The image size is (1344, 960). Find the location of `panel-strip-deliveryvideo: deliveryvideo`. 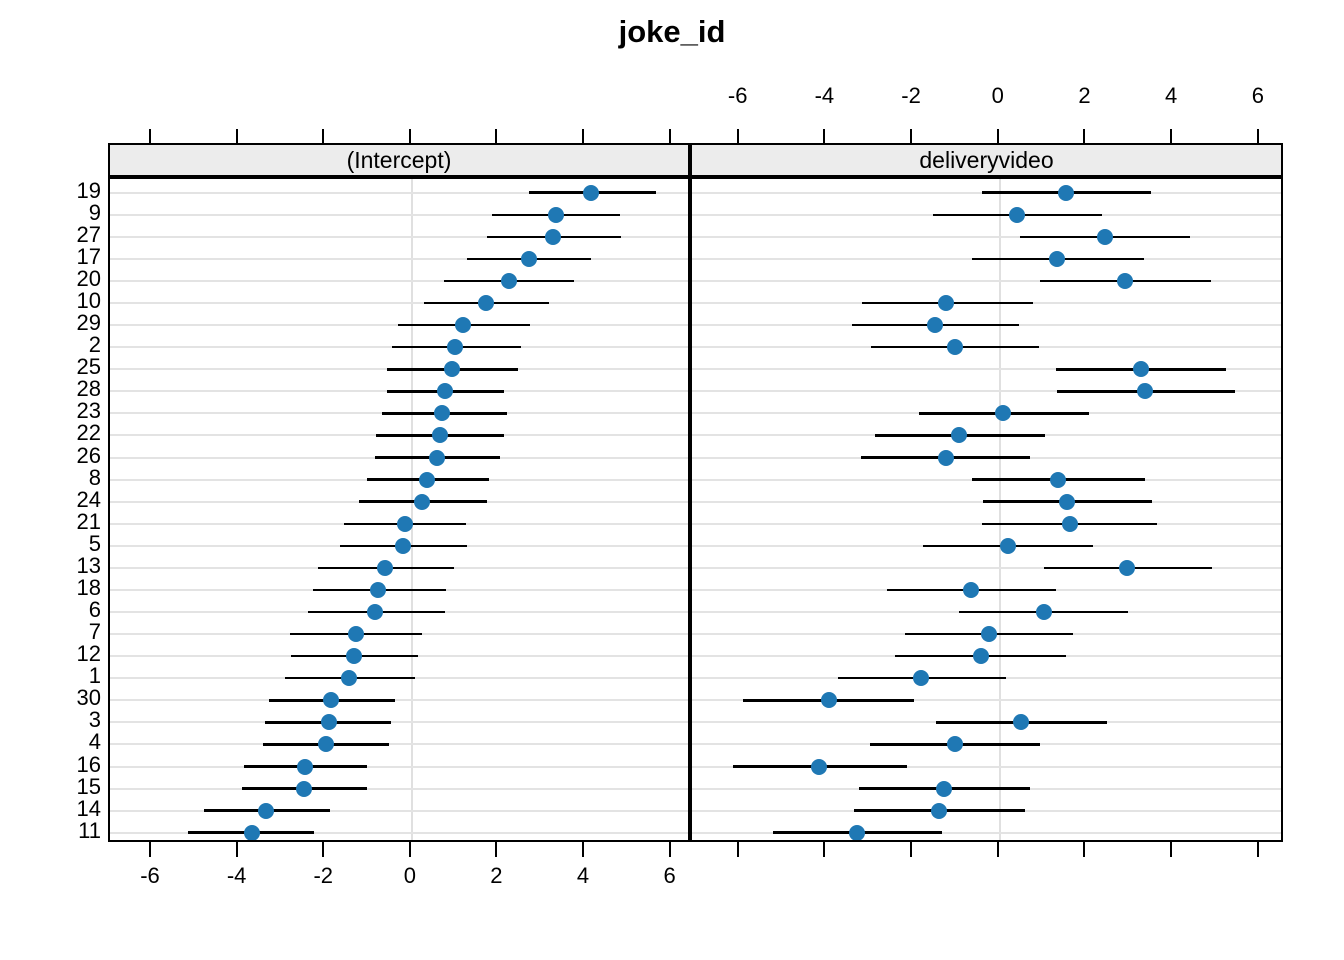

panel-strip-deliveryvideo: deliveryvideo is located at coordinates (986, 160).